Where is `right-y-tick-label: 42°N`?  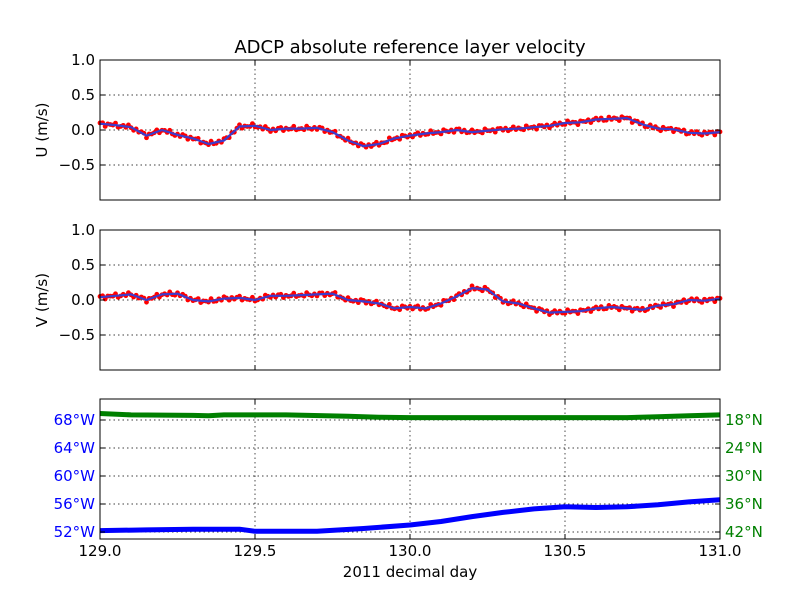
right-y-tick-label: 42°N is located at coordinates (744, 532).